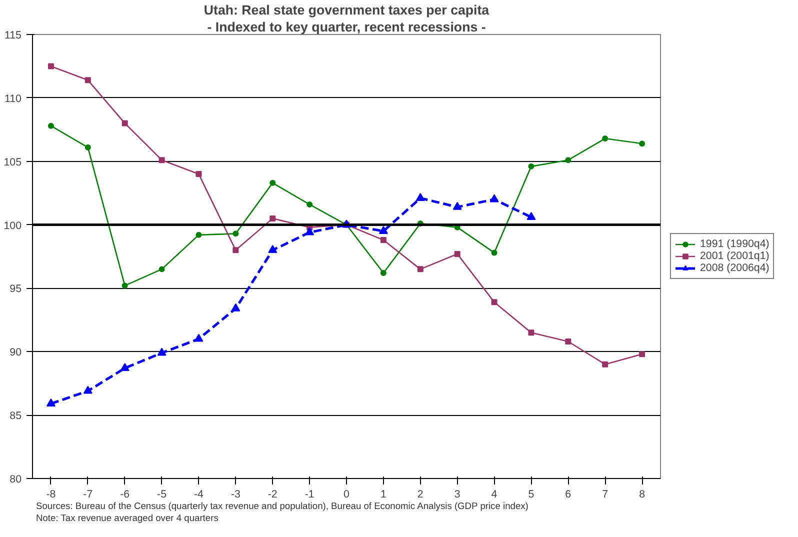 This screenshot has width=798, height=537. Describe the element at coordinates (457, 494) in the screenshot. I see `x-tick-label: 3` at that location.